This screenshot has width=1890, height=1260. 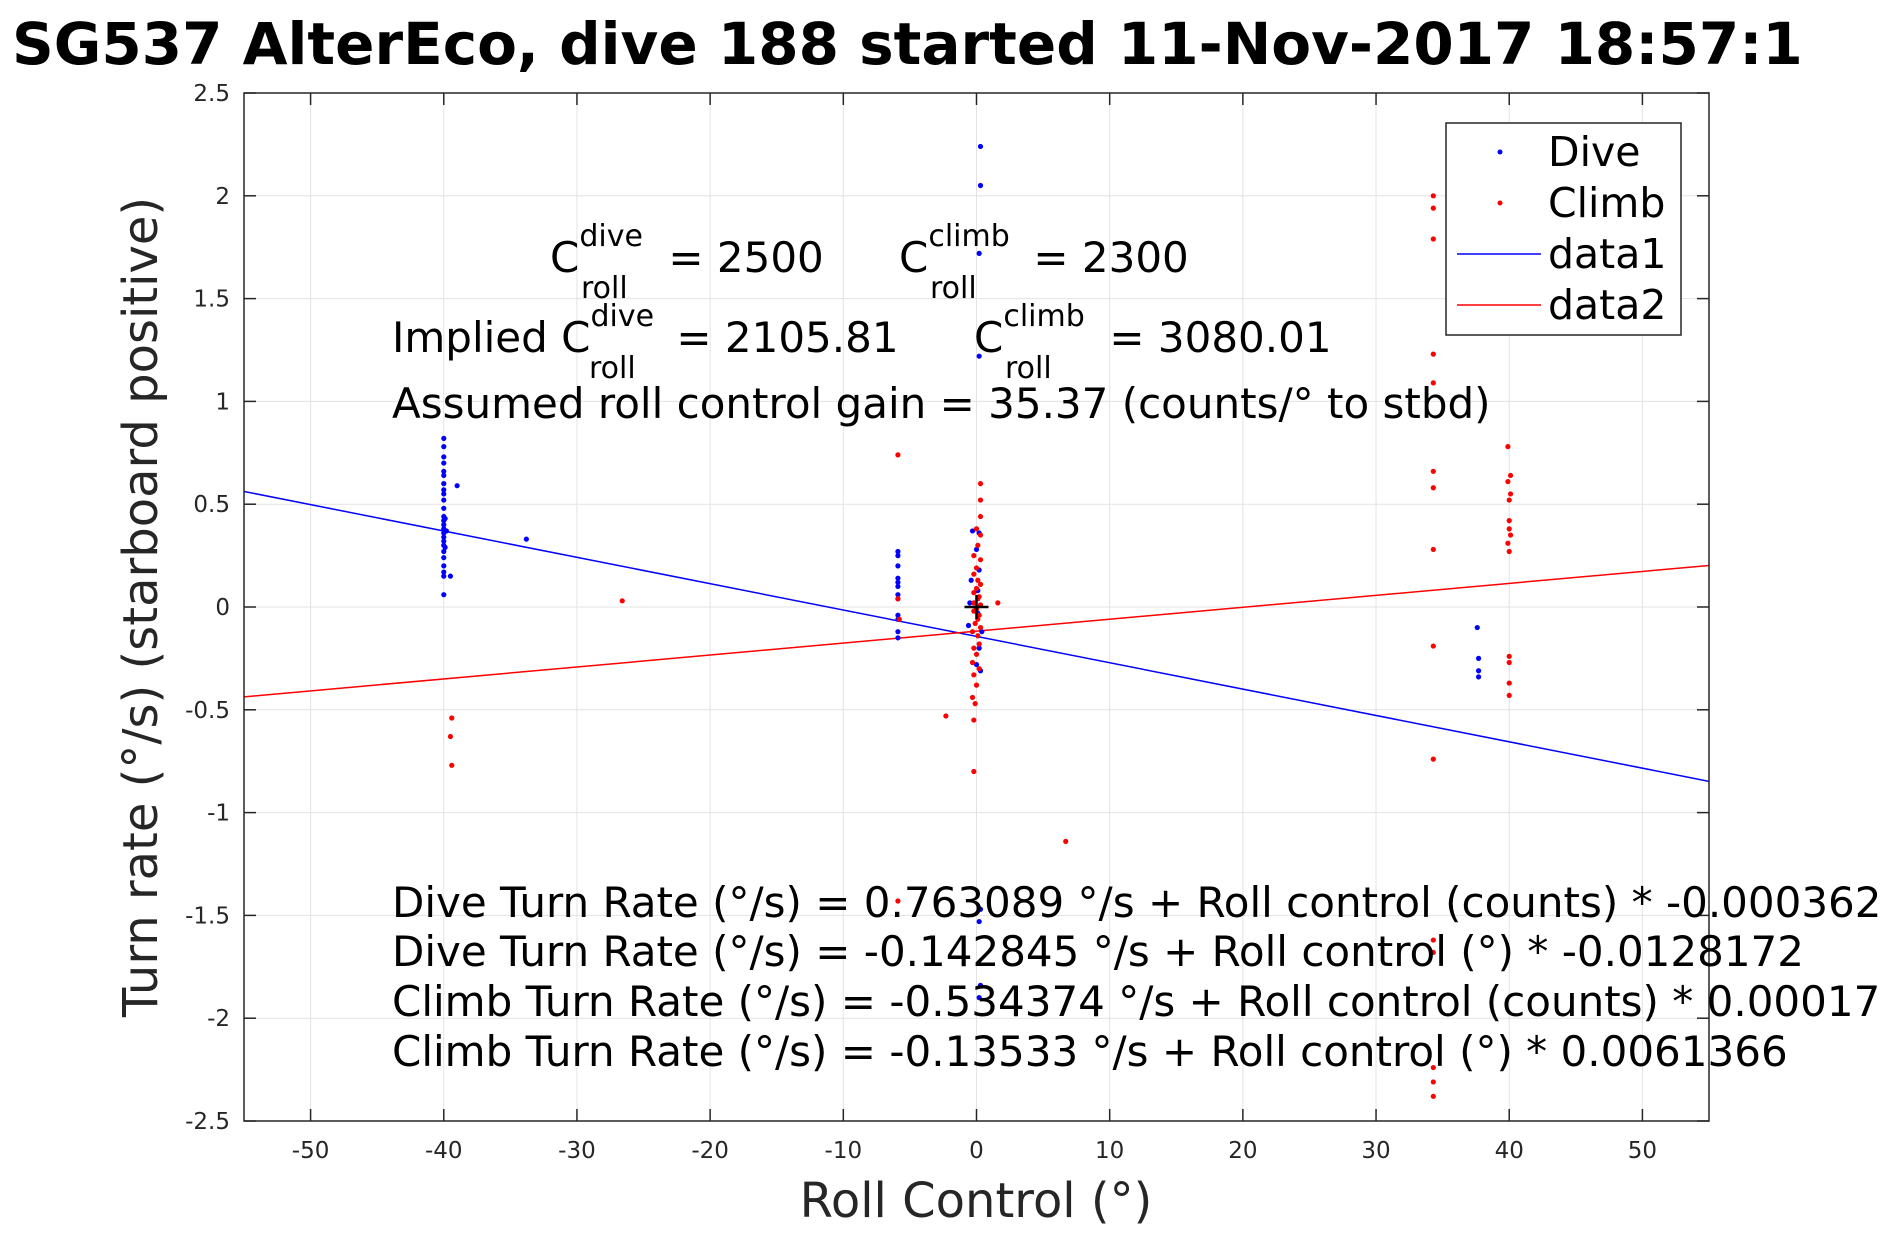 What do you see at coordinates (218, 814) in the screenshot?
I see `y-tick-label: -1` at bounding box center [218, 814].